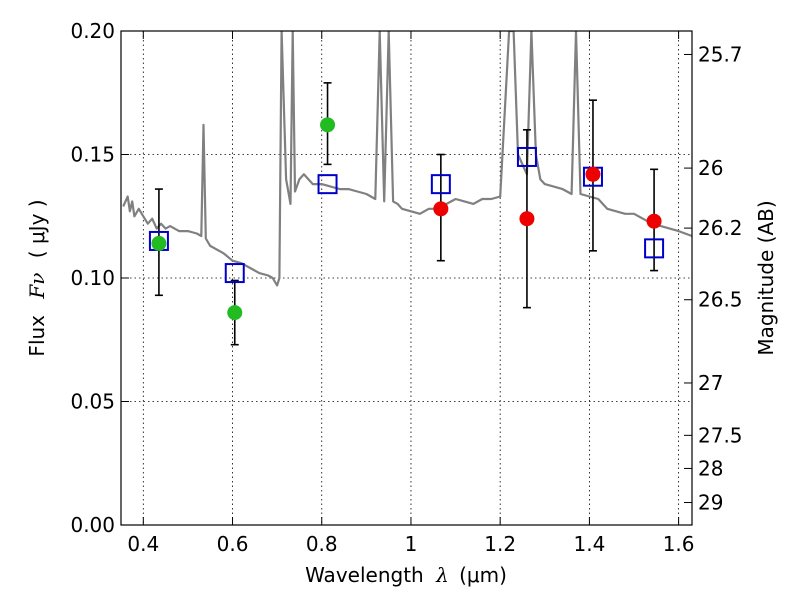 Image resolution: width=800 pixels, height=600 pixels. Describe the element at coordinates (92, 525) in the screenshot. I see `y-tick-label: 0.00` at that location.